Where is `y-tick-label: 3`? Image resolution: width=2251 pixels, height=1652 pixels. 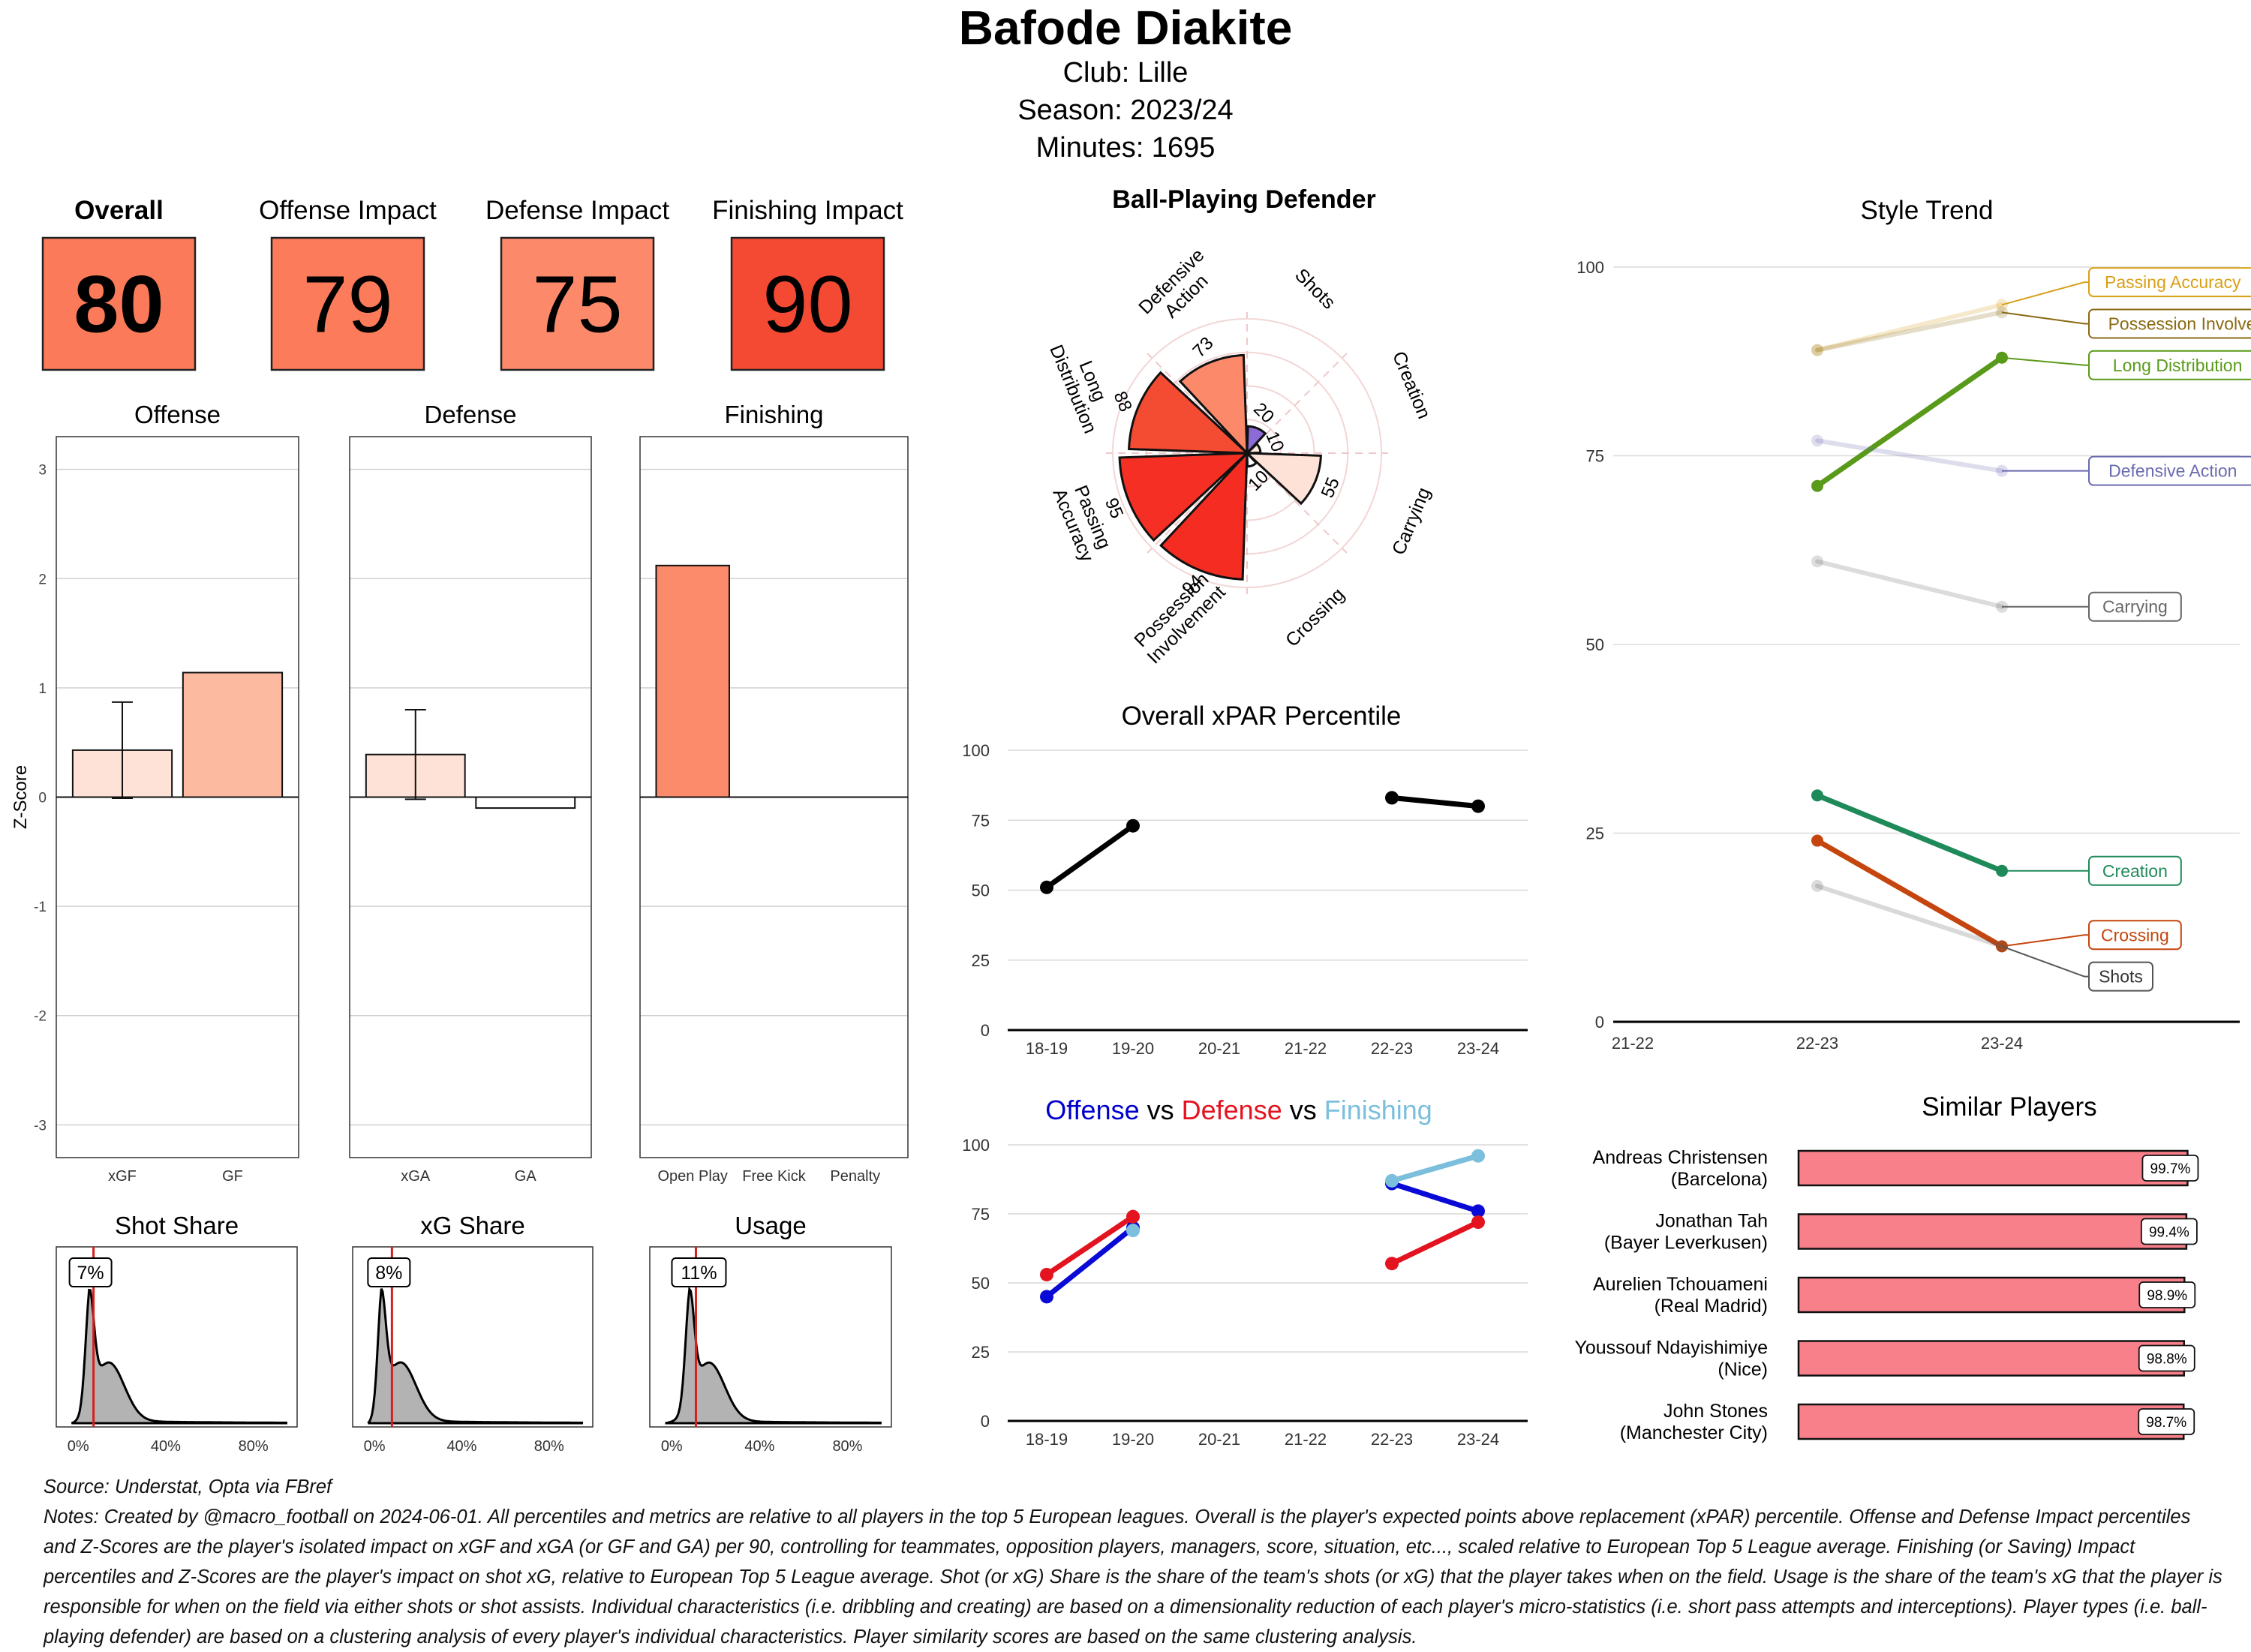
y-tick-label: 3 is located at coordinates (42, 471).